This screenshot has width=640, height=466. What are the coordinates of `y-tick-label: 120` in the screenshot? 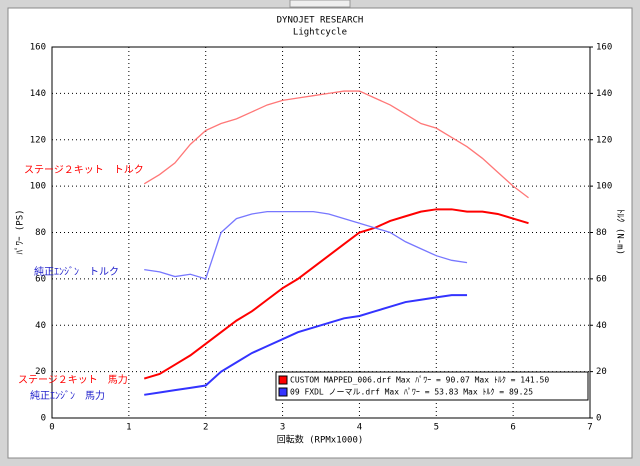 It's located at (38, 140).